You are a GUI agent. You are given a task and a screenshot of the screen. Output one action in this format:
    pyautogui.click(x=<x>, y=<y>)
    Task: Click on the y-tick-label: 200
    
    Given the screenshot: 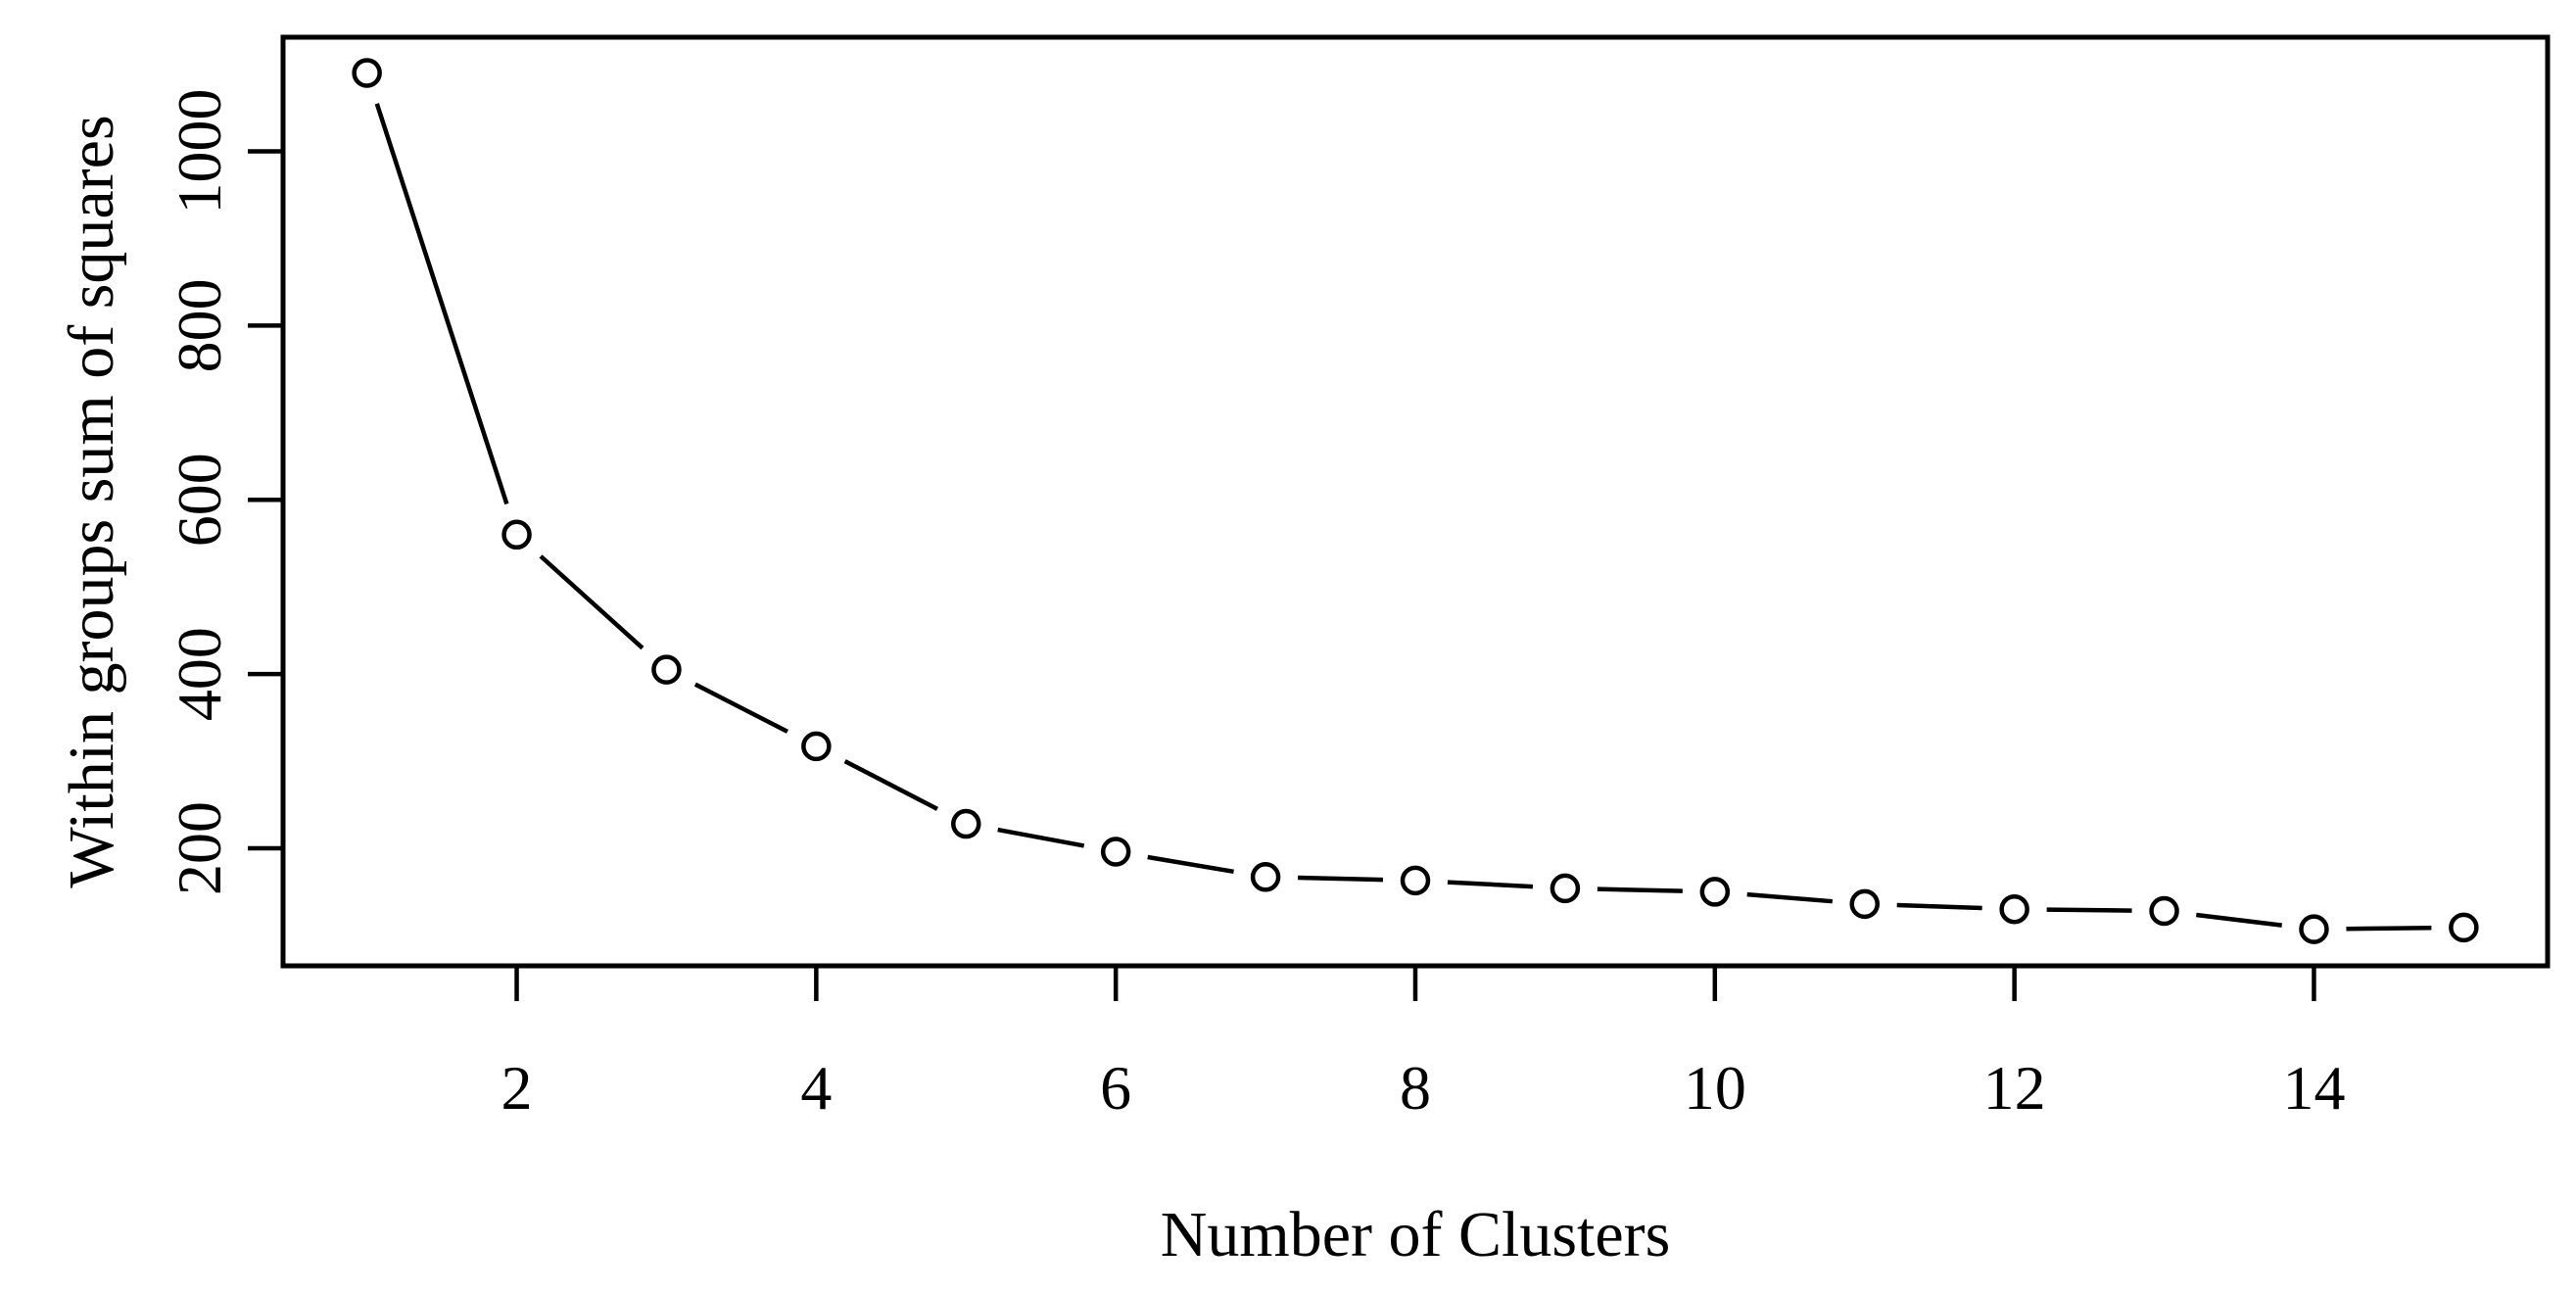 What is the action you would take?
    pyautogui.click(x=200, y=848)
    